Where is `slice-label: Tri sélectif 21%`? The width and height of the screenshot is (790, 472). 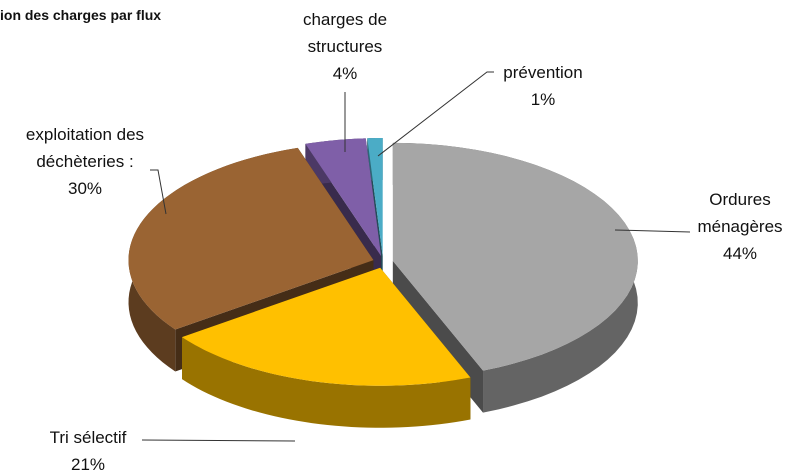 slice-label: Tri sélectif 21% is located at coordinates (88, 448).